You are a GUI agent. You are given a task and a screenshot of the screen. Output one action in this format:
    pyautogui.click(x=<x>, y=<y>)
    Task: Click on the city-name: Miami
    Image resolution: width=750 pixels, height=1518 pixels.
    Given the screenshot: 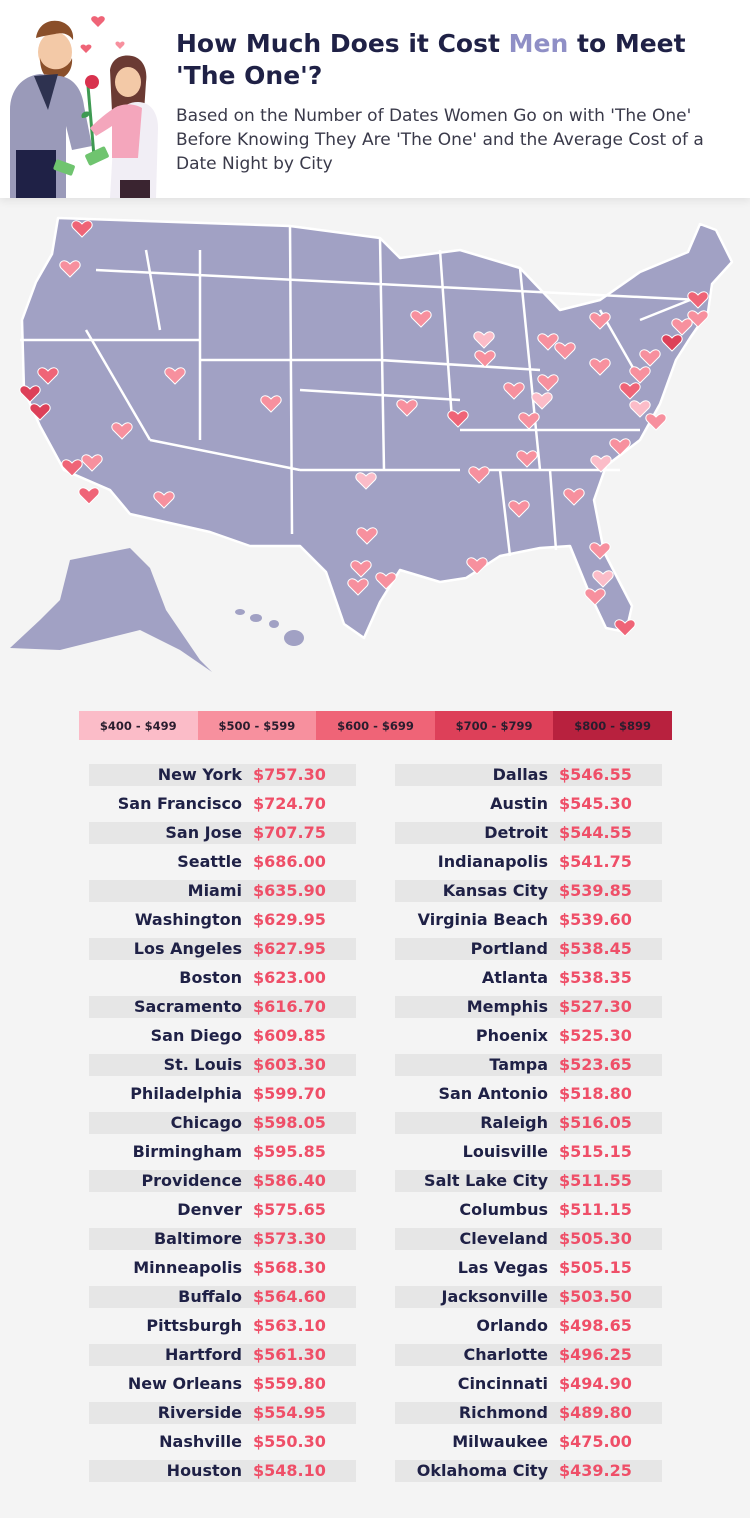 What is the action you would take?
    pyautogui.click(x=214, y=890)
    